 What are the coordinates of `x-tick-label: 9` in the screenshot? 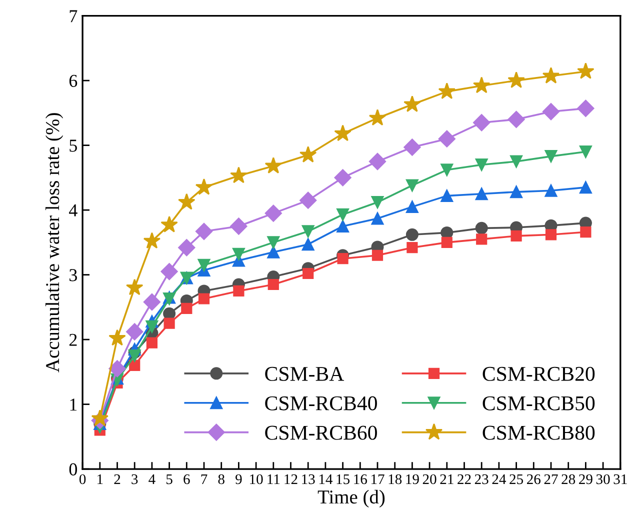 It's located at (239, 479).